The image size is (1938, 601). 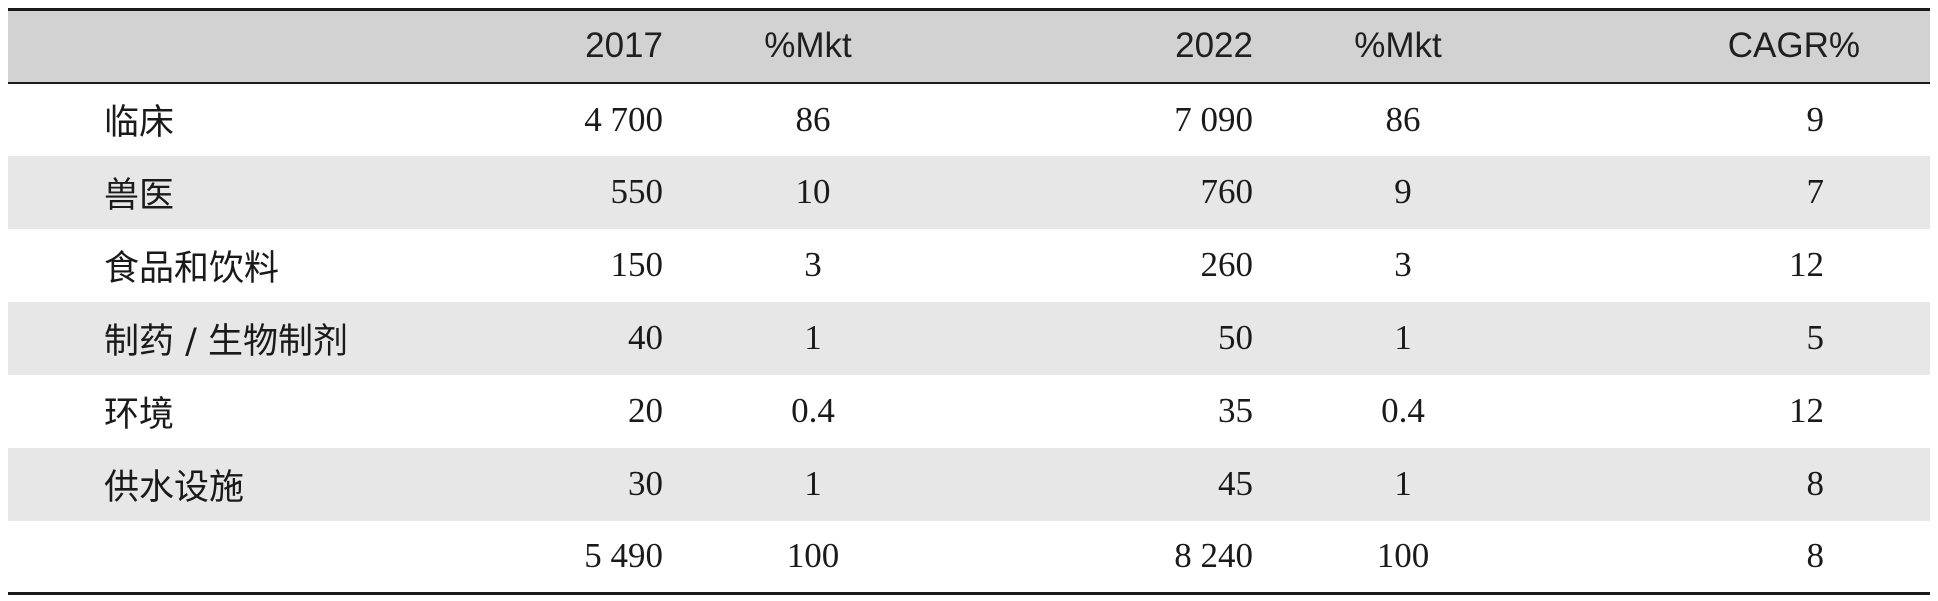 What do you see at coordinates (568, 557) in the screenshot?
I see `cell-2017: 5 490` at bounding box center [568, 557].